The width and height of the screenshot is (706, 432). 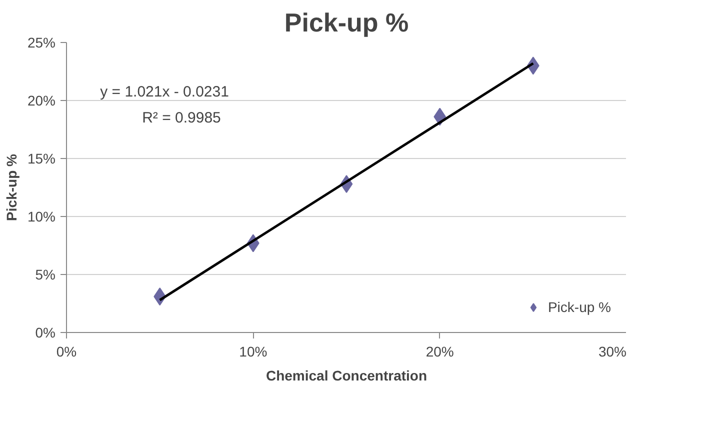 What do you see at coordinates (164, 92) in the screenshot?
I see `annotation: y = 1.021x - 0.0231` at bounding box center [164, 92].